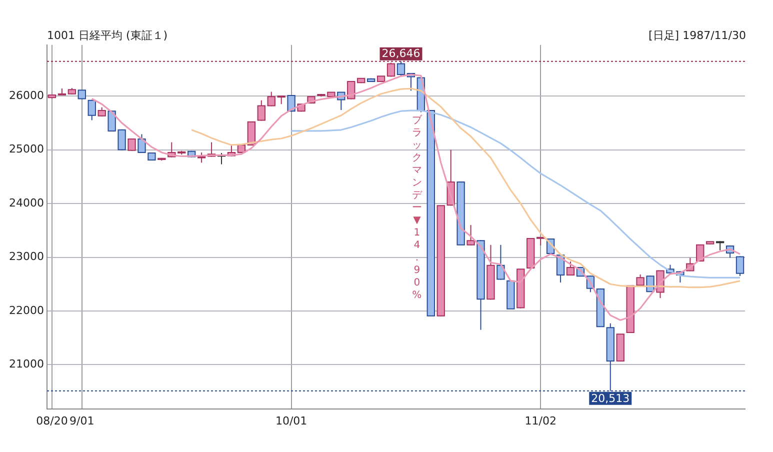 Image resolution: width=773 pixels, height=452 pixels. Describe the element at coordinates (52, 421) in the screenshot. I see `x-tick-label: 08/20` at that location.